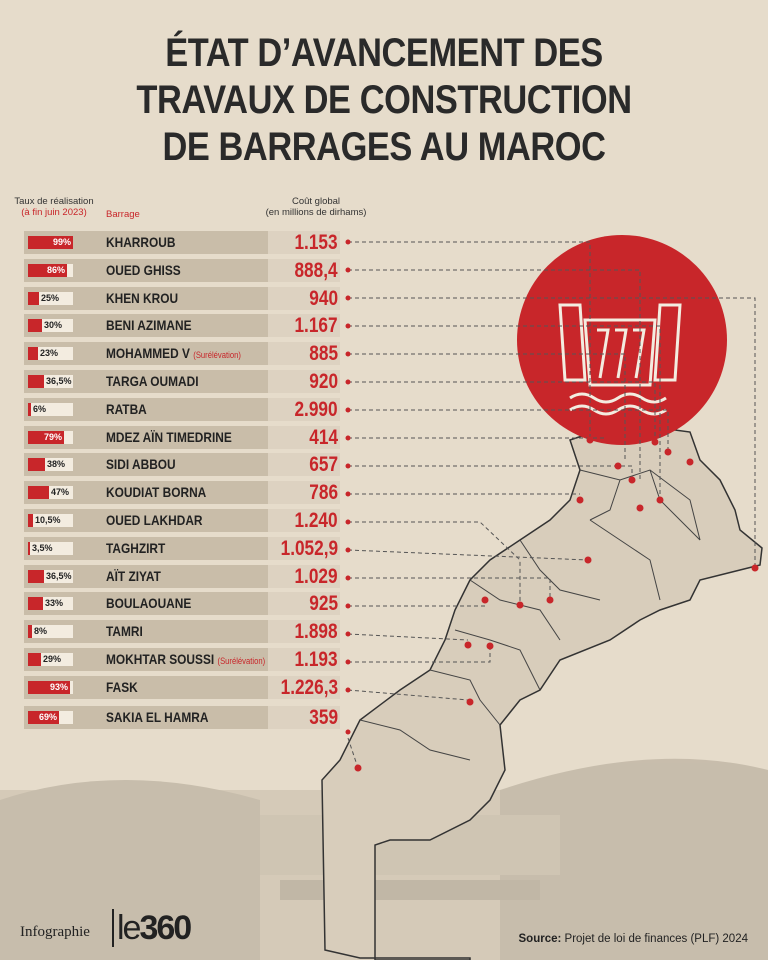  I want to click on dam-name-text: BENI AZIMANE, so click(149, 325).